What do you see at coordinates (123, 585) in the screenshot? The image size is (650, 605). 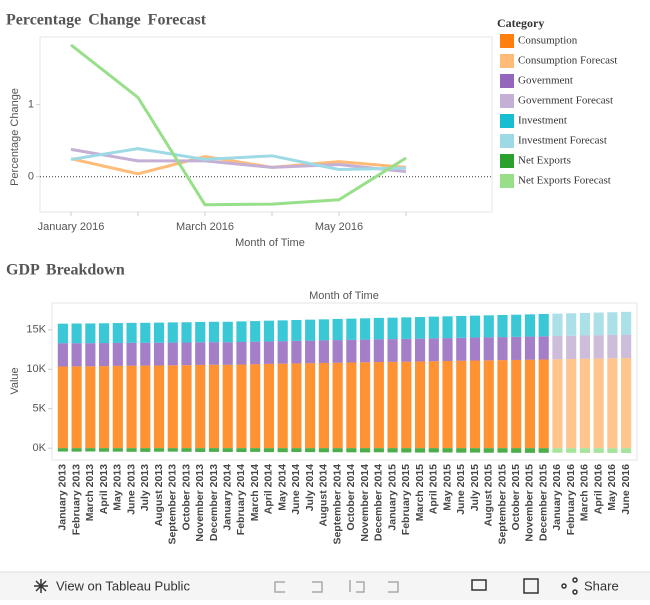 I see `view-link: View on Tableau Public` at bounding box center [123, 585].